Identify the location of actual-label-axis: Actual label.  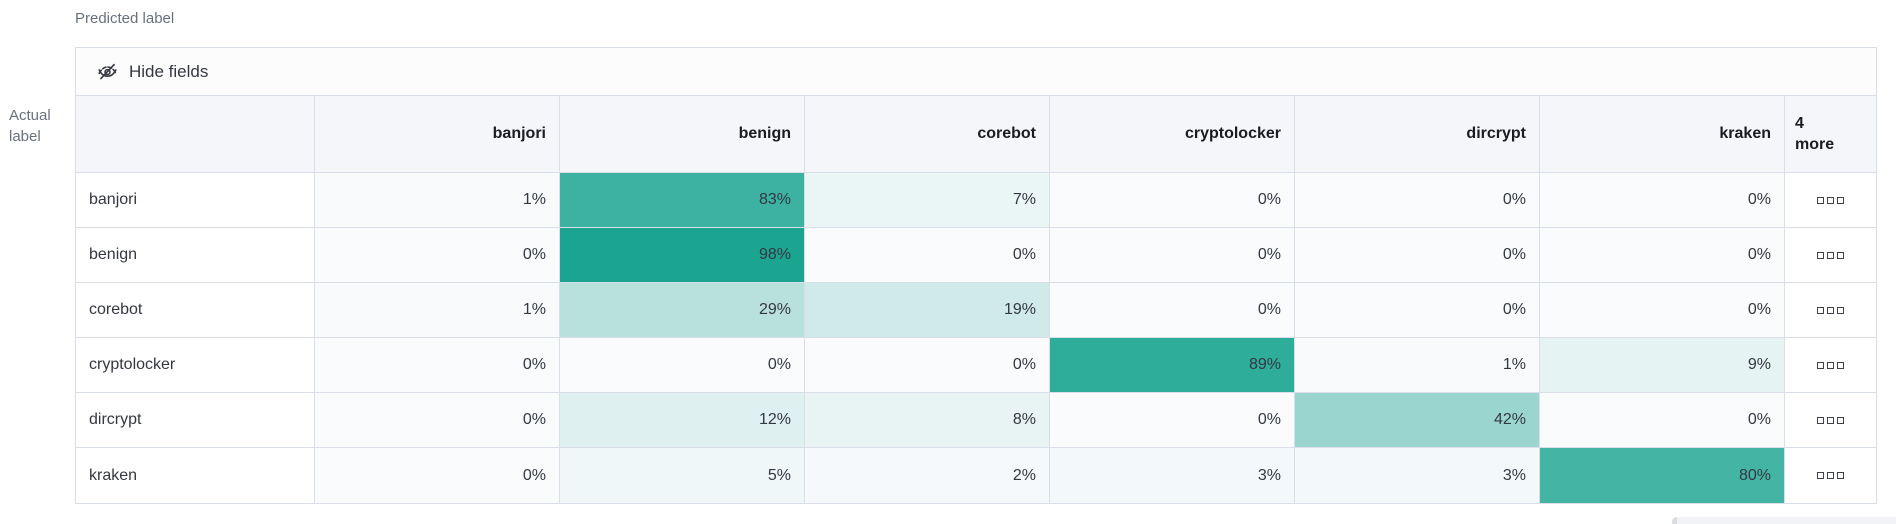
(30, 126).